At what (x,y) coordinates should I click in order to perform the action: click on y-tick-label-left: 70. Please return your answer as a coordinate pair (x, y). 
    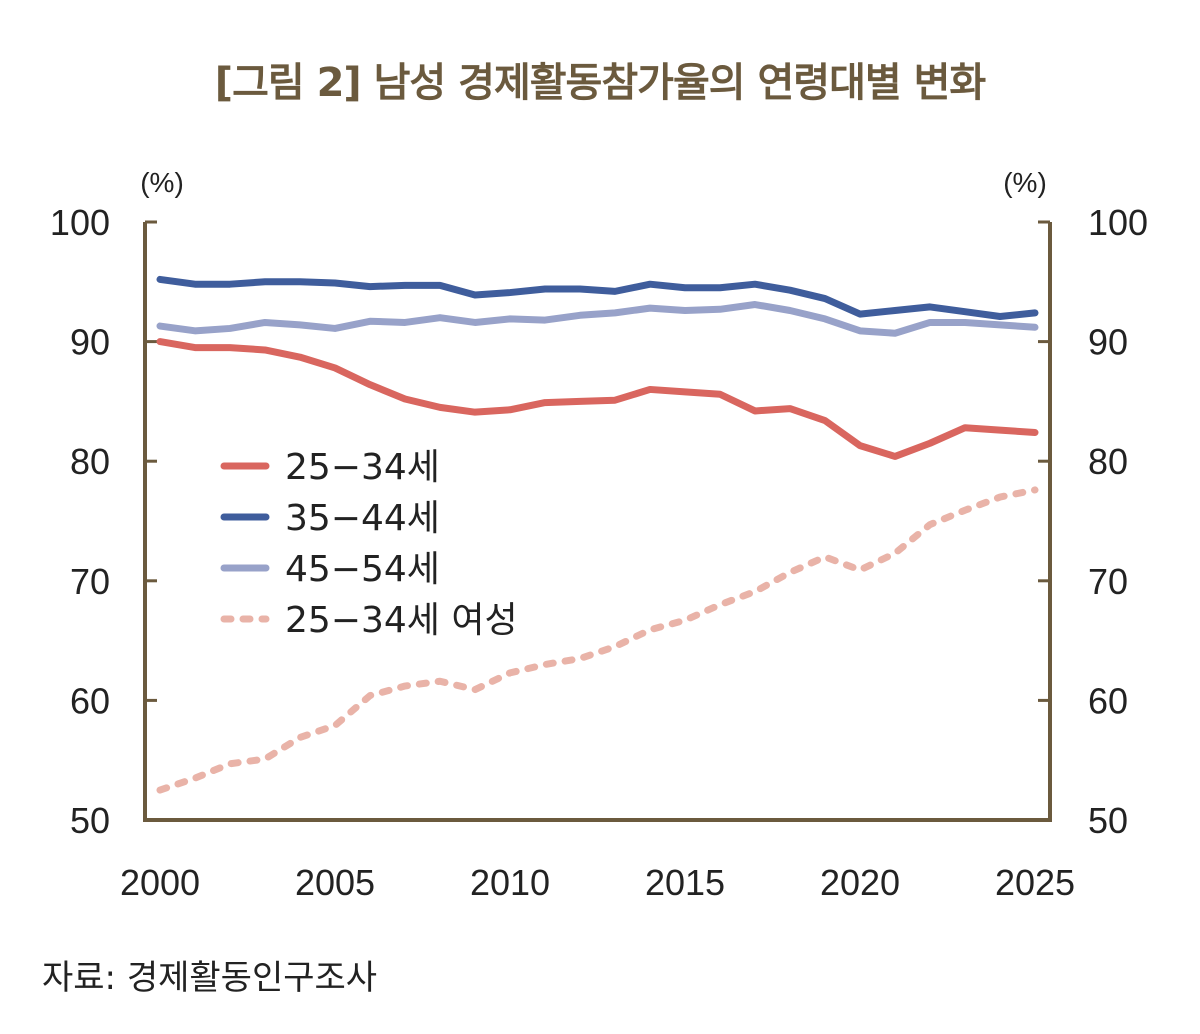
    Looking at the image, I should click on (90, 581).